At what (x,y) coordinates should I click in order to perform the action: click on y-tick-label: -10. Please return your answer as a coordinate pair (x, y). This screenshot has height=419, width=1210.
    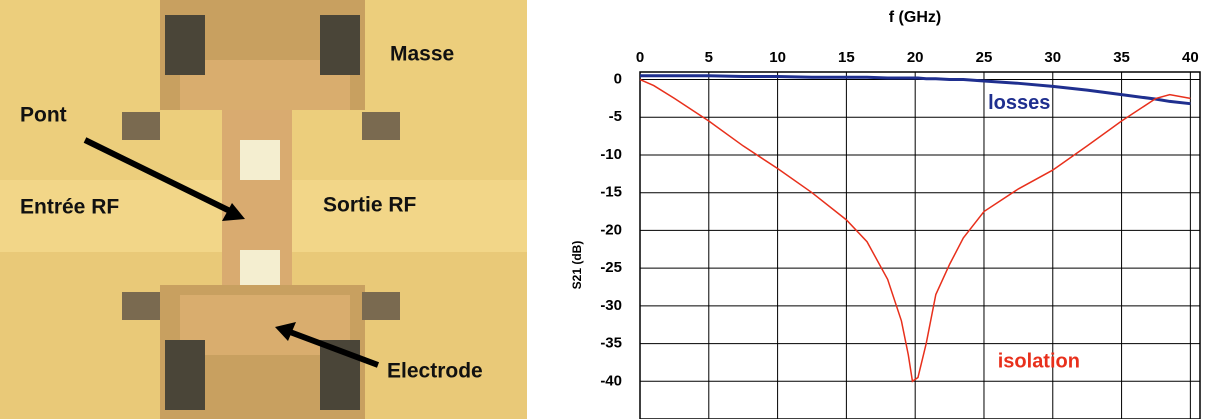
    Looking at the image, I should click on (611, 154).